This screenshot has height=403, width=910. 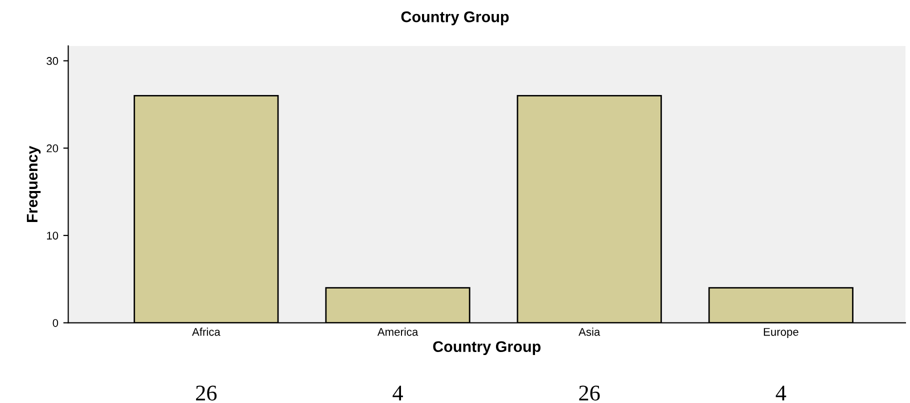 I want to click on chart-title: Country Group, so click(x=455, y=18).